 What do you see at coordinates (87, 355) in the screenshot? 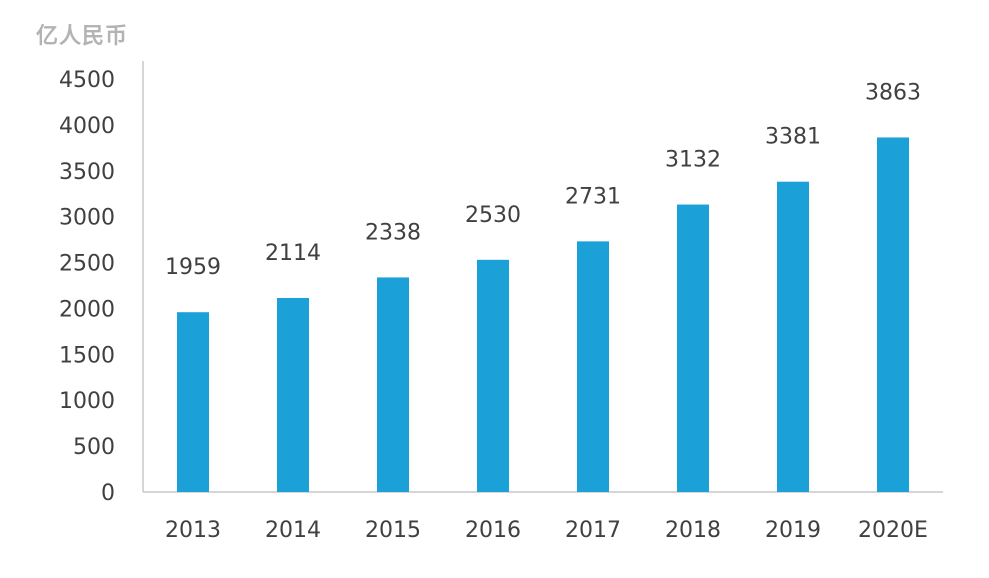
I see `y-tick-label: 1500` at bounding box center [87, 355].